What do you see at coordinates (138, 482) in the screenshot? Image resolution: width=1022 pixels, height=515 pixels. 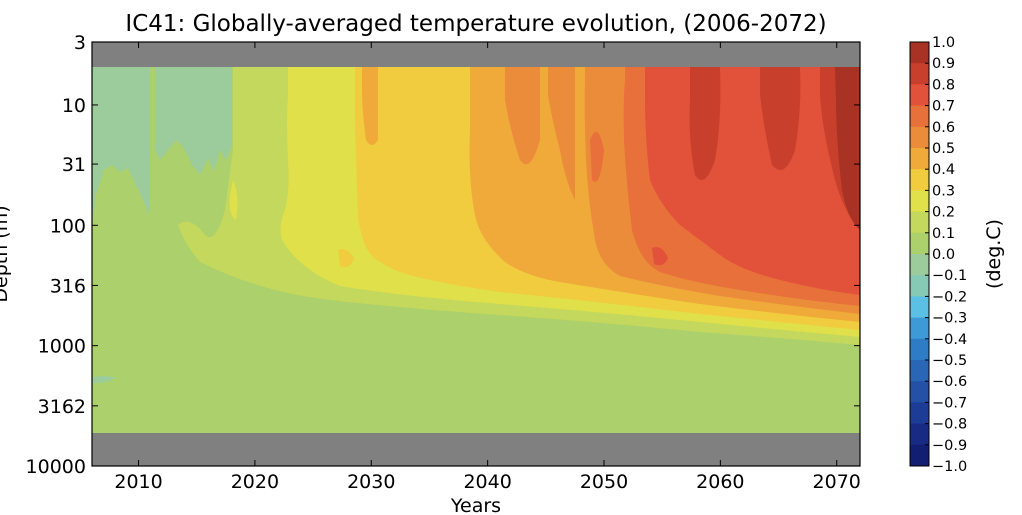 I see `x-tick-label: 2010` at bounding box center [138, 482].